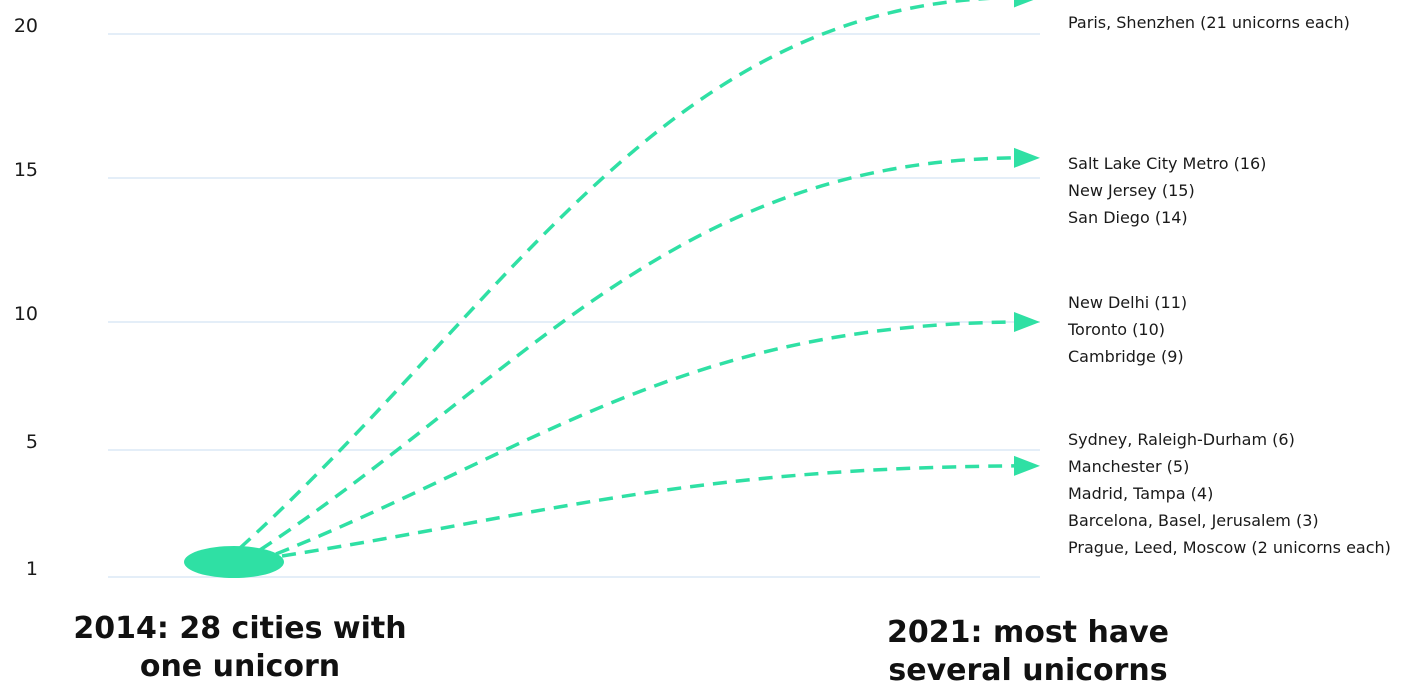  What do you see at coordinates (1028, 632) in the screenshot?
I see `end-caption: 2021: most have` at bounding box center [1028, 632].